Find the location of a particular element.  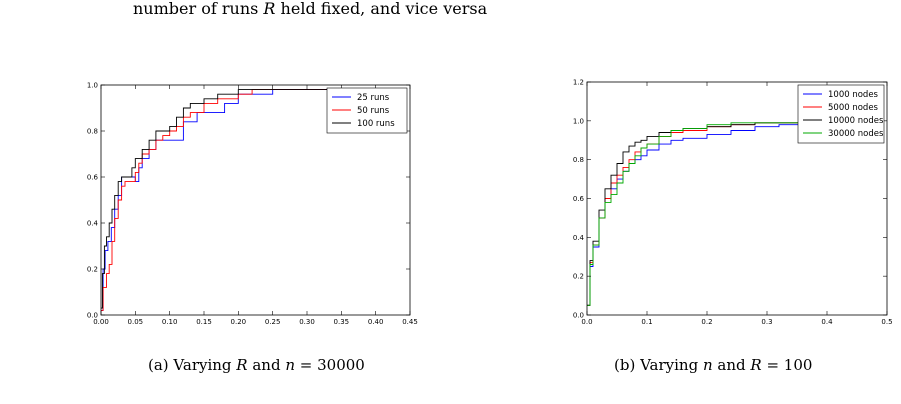

chart-b-legend-label-3: 10000 nodes is located at coordinates (856, 121).